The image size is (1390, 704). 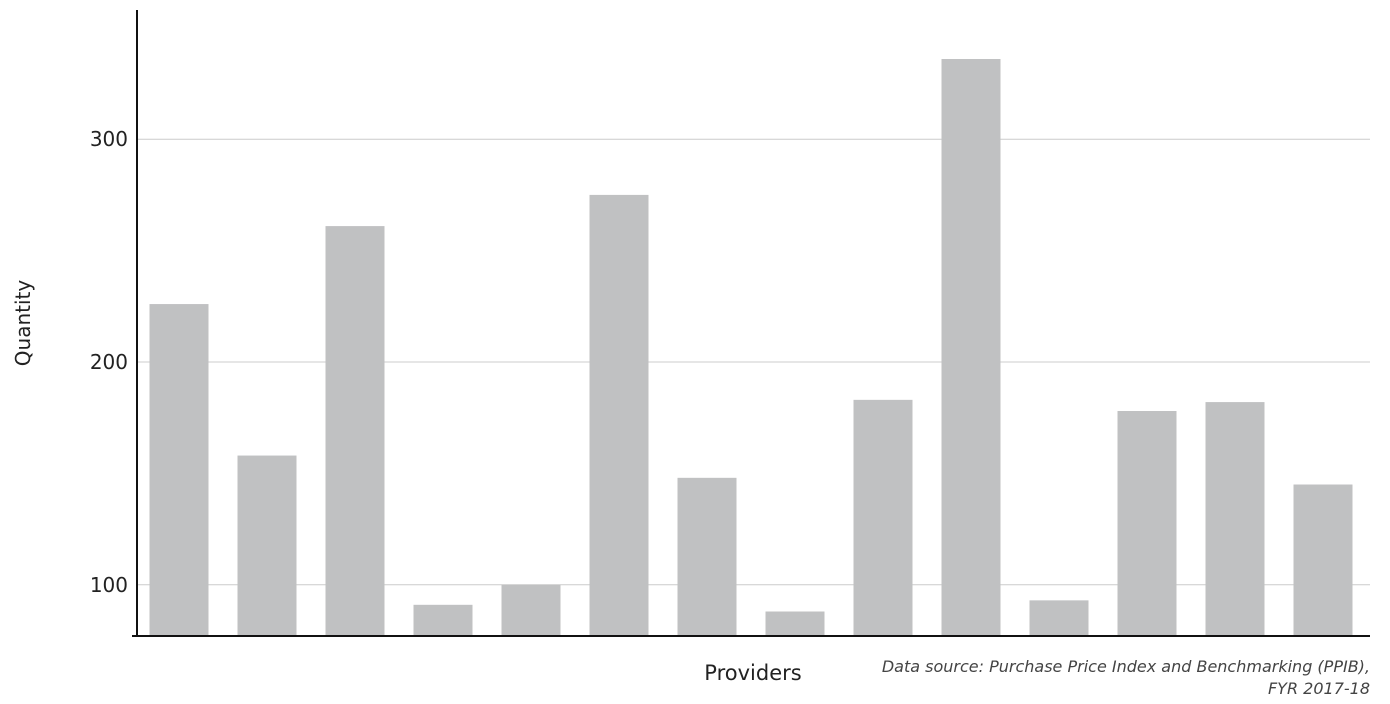 What do you see at coordinates (109, 139) in the screenshot?
I see `y-tick-label: 300` at bounding box center [109, 139].